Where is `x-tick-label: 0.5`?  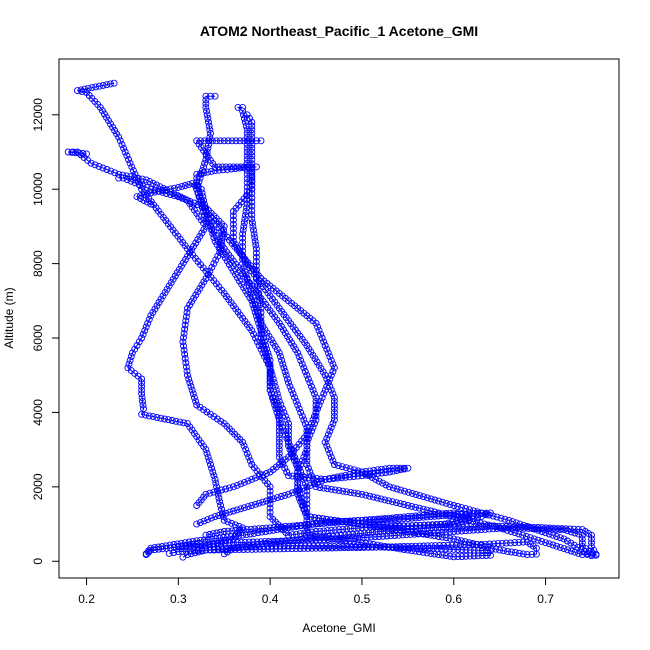 x-tick-label: 0.5 is located at coordinates (362, 599).